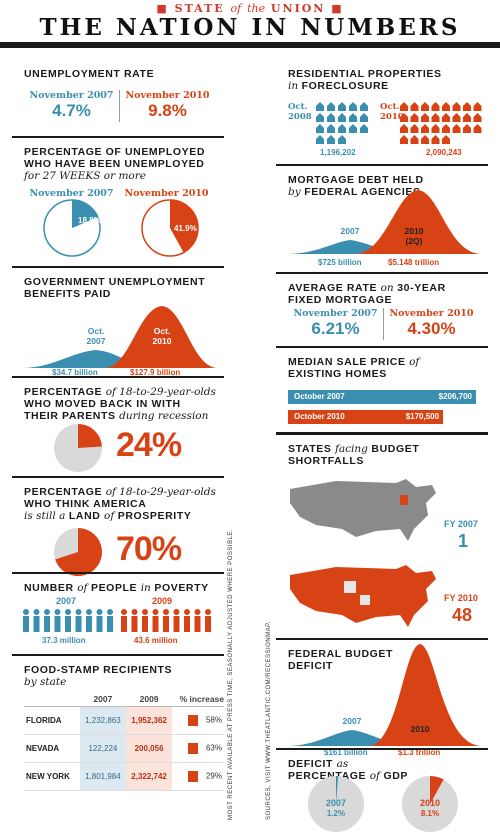 The height and width of the screenshot is (836, 500). I want to click on pie-2010-slice, so click(184, 226).